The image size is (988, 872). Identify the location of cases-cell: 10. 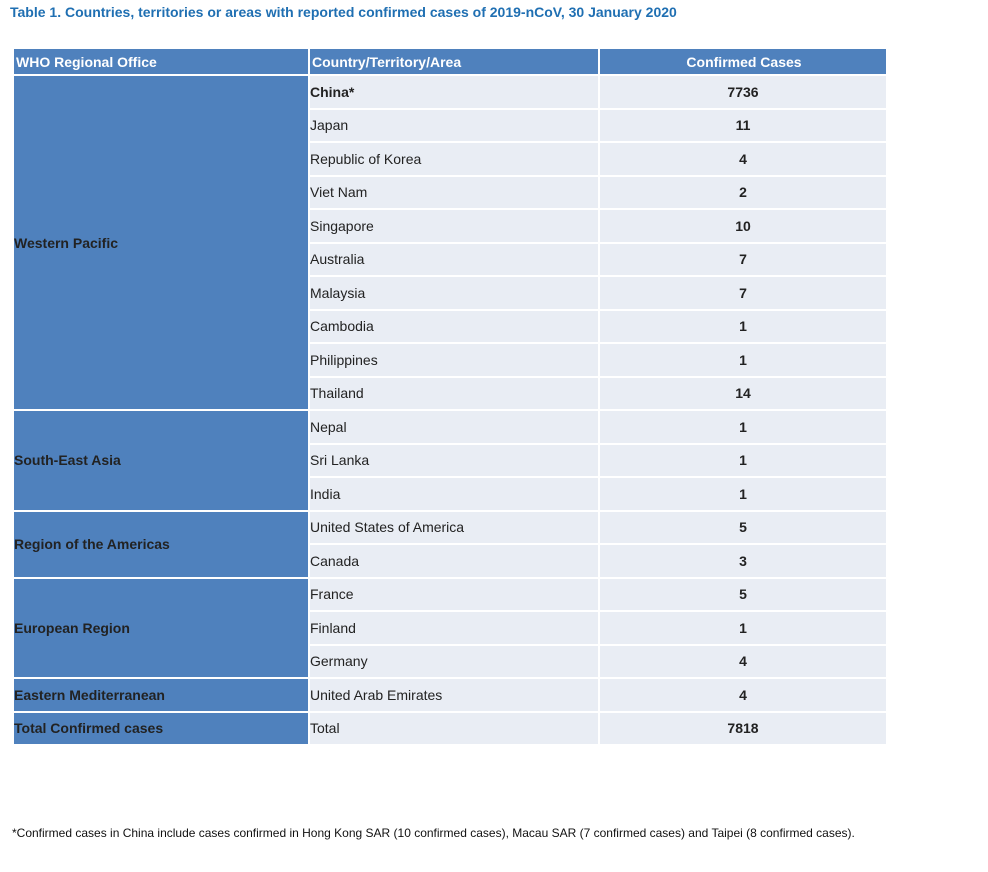
(743, 226).